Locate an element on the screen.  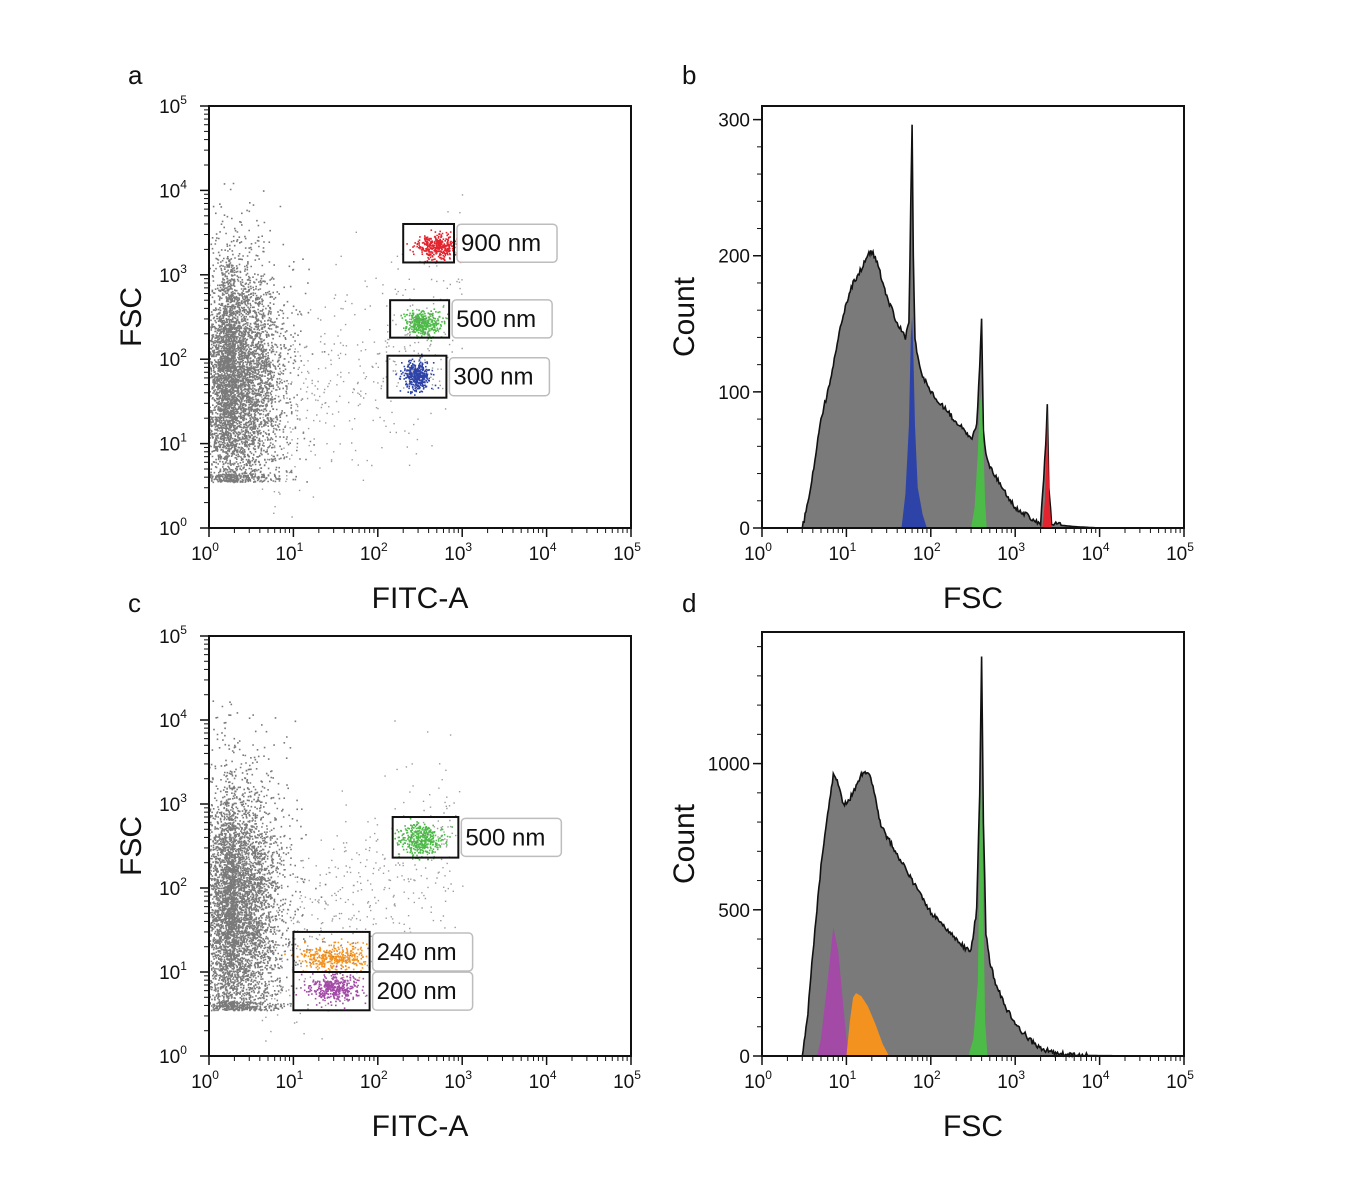
panel-letter: b is located at coordinates (689, 75).